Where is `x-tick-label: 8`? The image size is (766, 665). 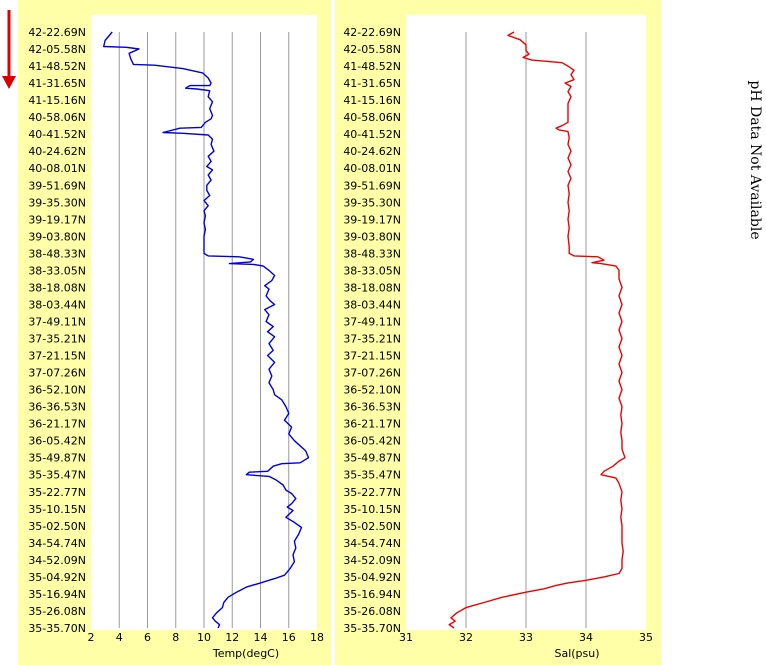 x-tick-label: 8 is located at coordinates (175, 637).